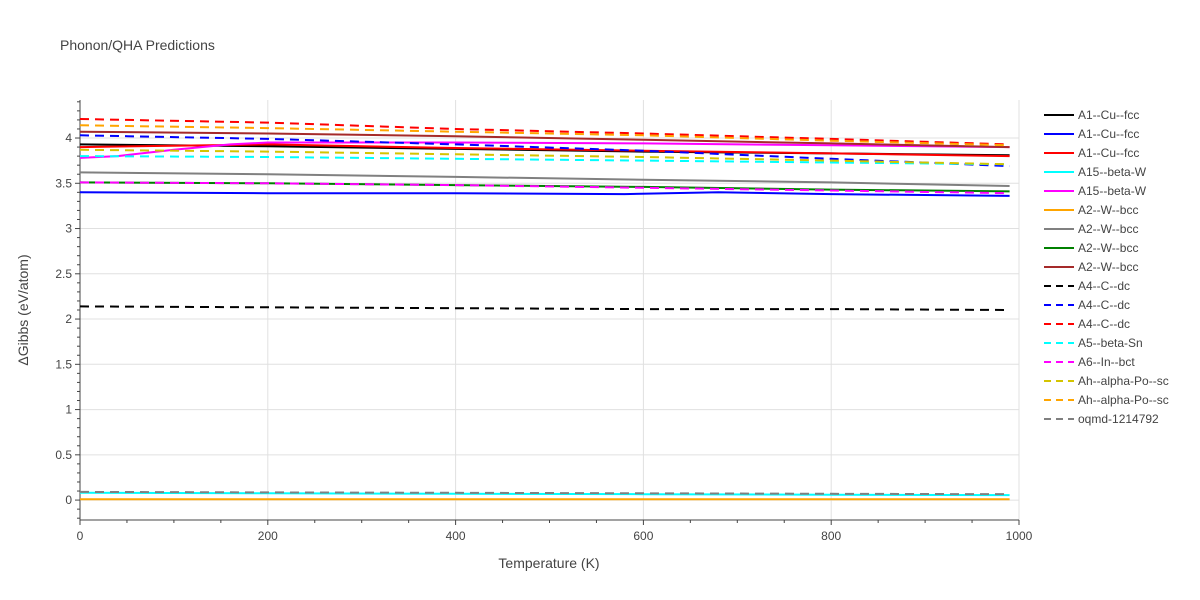 This screenshot has width=1200, height=600. What do you see at coordinates (80, 536) in the screenshot?
I see `x-tick-label: 0` at bounding box center [80, 536].